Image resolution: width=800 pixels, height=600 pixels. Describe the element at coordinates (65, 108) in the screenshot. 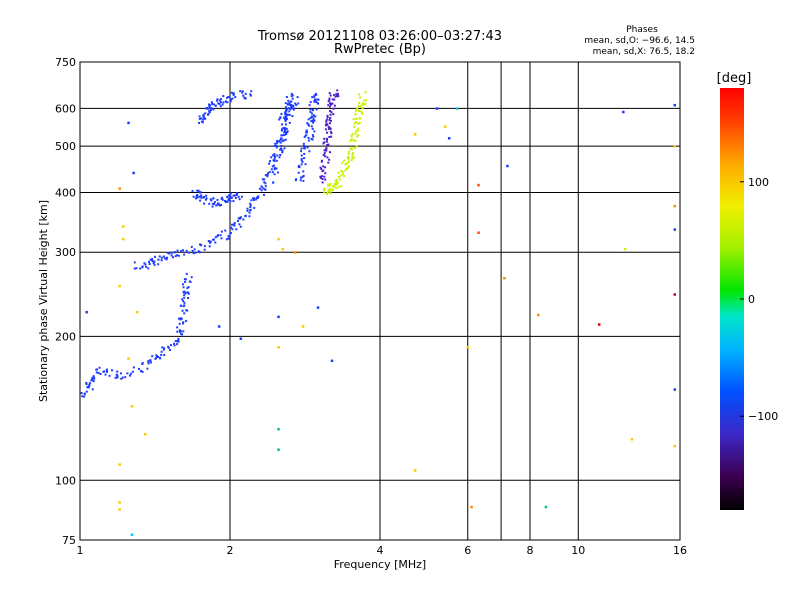

I see `y-tick-label: 600` at that location.